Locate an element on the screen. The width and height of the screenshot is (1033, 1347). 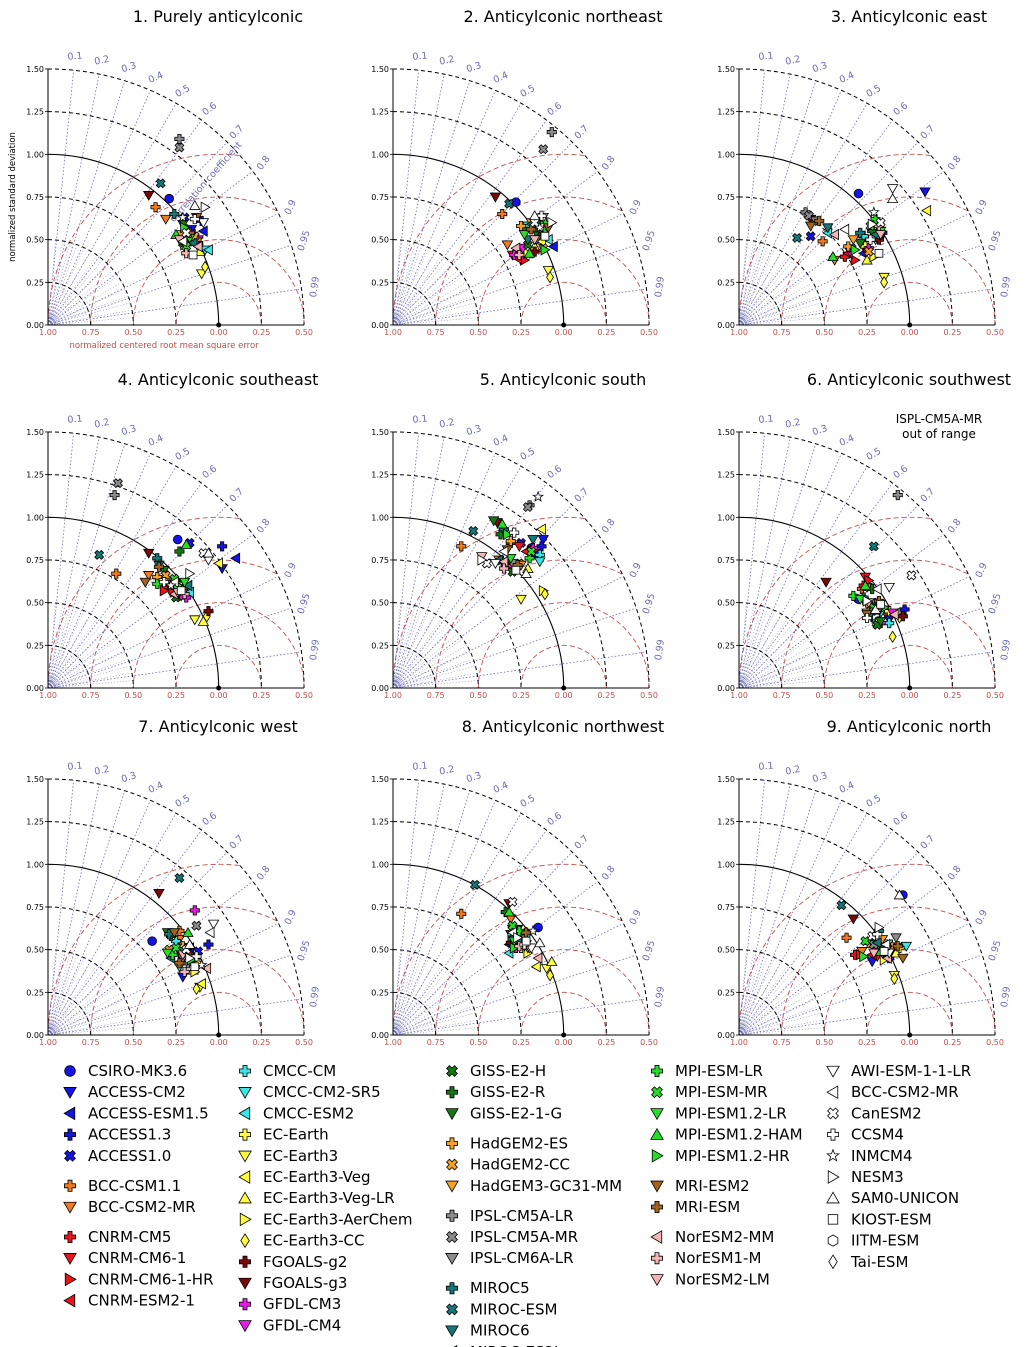
correlation-tick-label: 0.9 is located at coordinates (981, 207).